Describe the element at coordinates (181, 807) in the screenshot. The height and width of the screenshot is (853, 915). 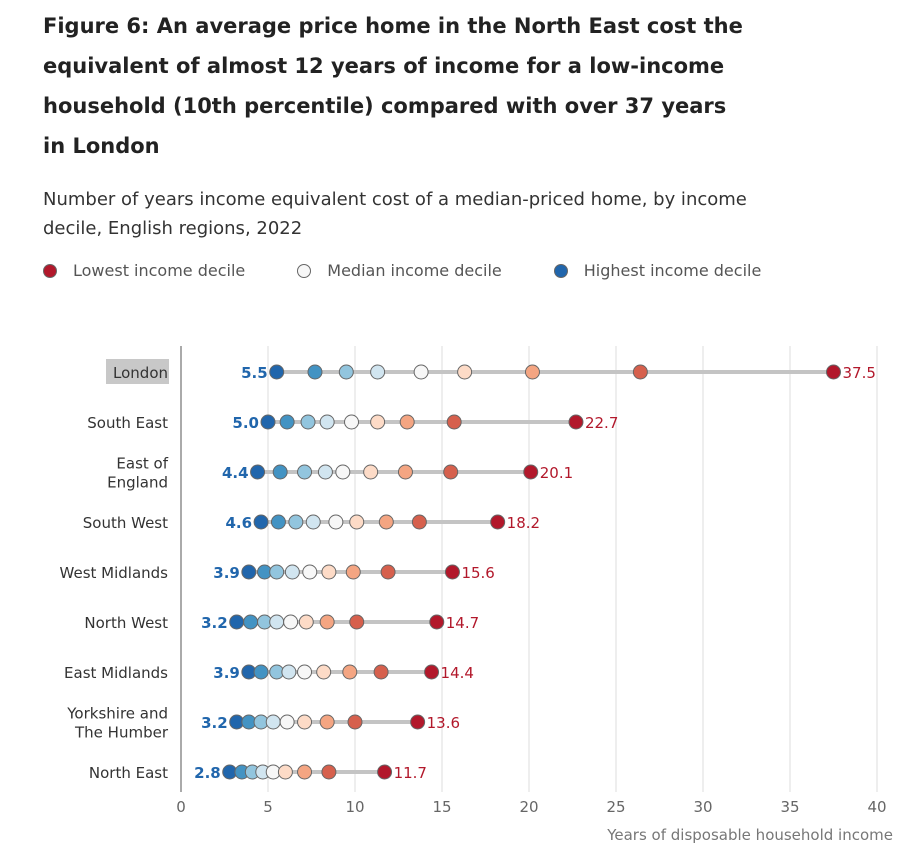
I see `x-tick-label: 0` at that location.